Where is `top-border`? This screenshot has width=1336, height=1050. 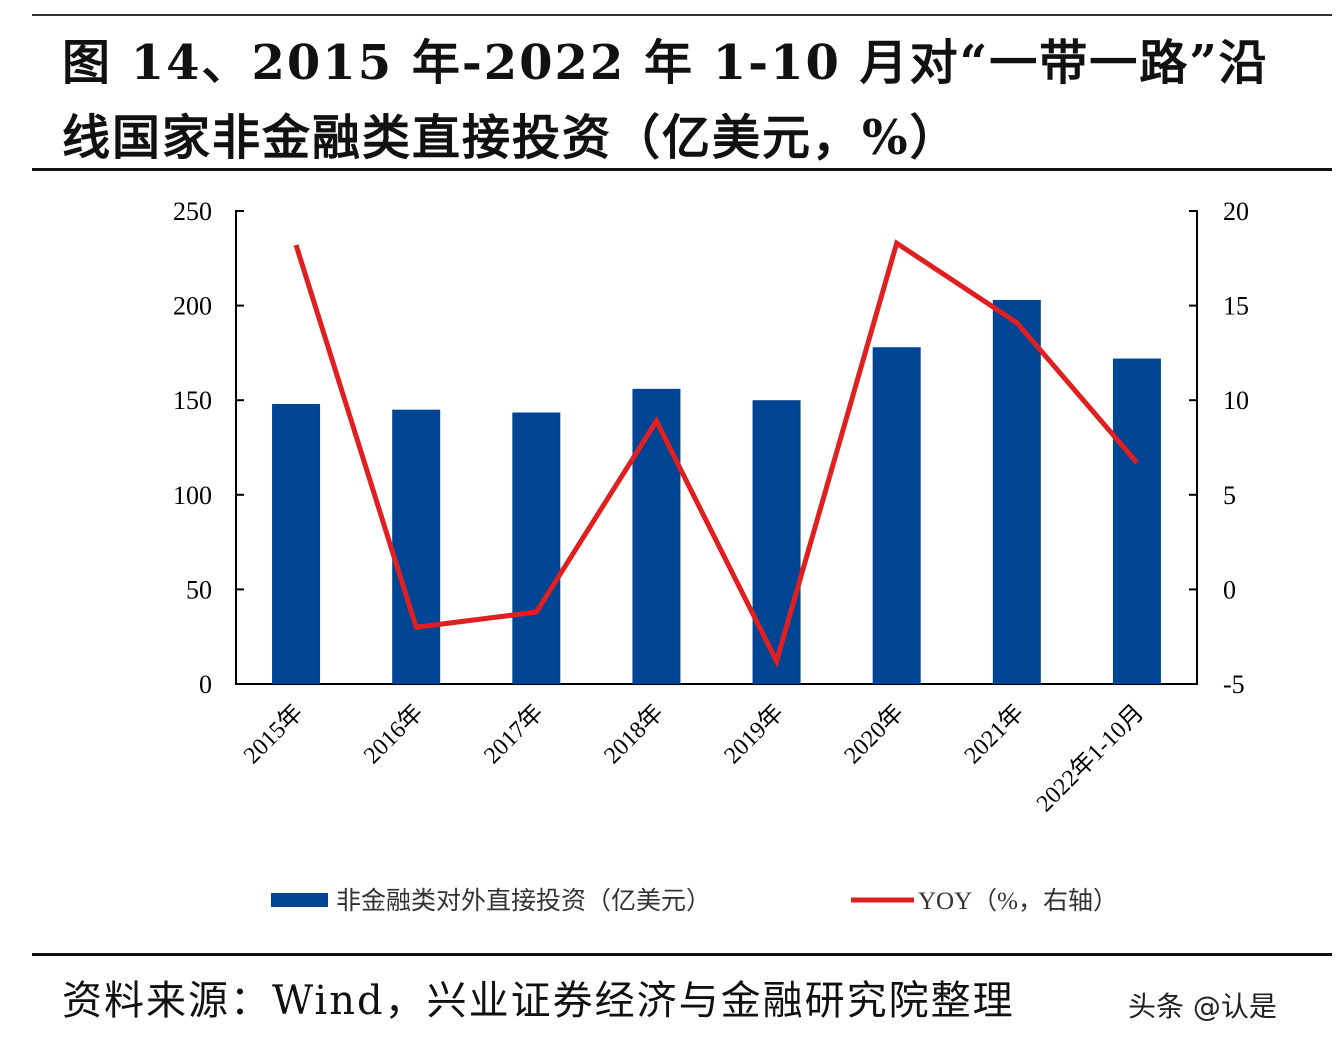
top-border is located at coordinates (682, 15).